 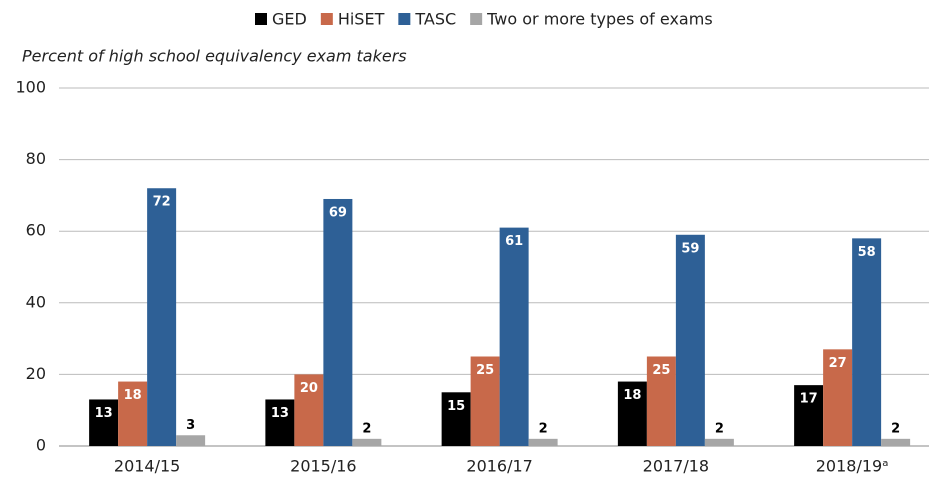 What do you see at coordinates (147, 466) in the screenshot?
I see `x-tick-label: 2014/15` at bounding box center [147, 466].